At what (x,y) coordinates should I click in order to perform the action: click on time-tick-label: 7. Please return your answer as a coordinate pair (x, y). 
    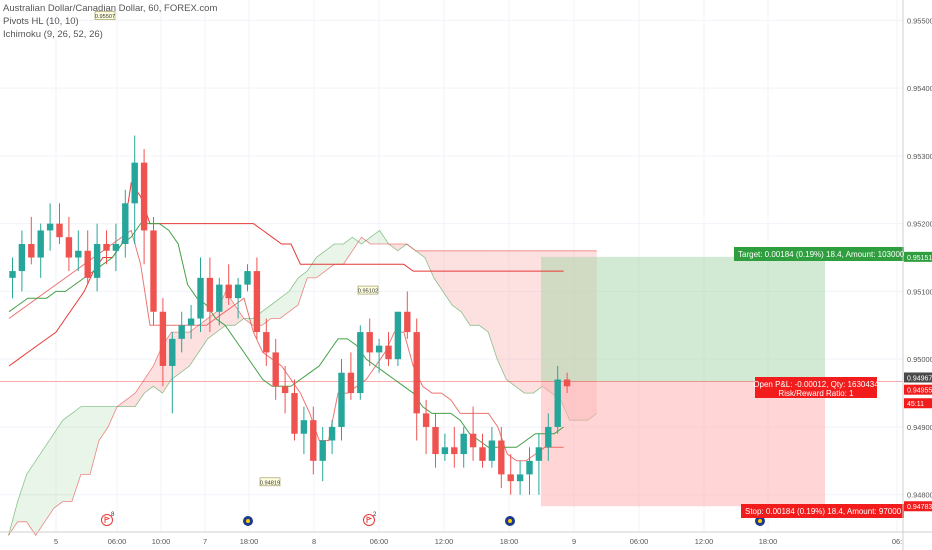
    Looking at the image, I should click on (205, 541).